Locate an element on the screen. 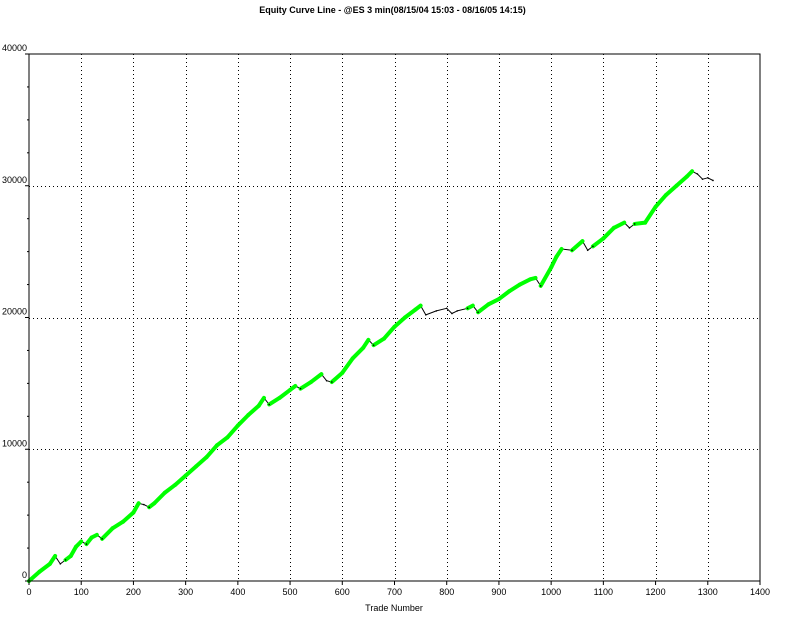  x-tick-label: 200 is located at coordinates (133, 592).